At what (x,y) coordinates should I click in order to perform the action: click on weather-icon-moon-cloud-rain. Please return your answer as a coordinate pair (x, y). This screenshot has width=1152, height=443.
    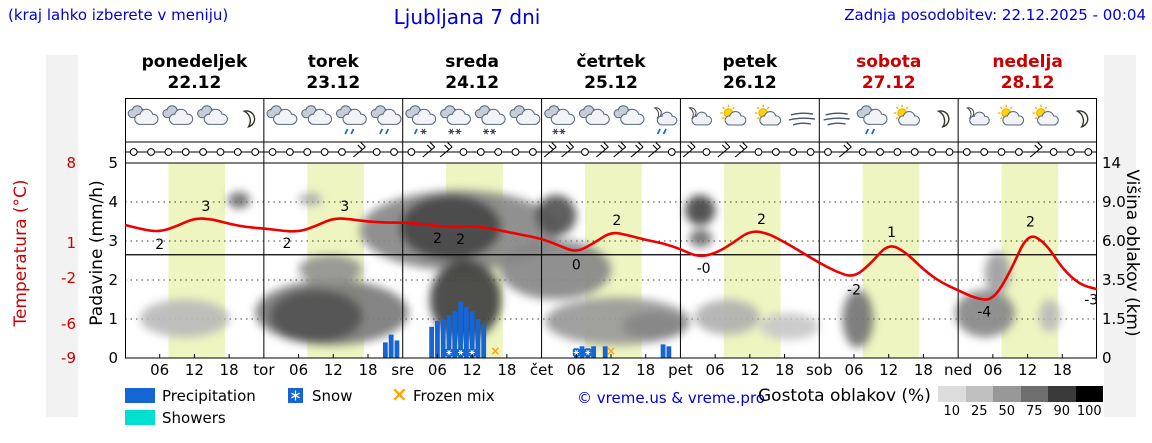
    Looking at the image, I should click on (665, 121).